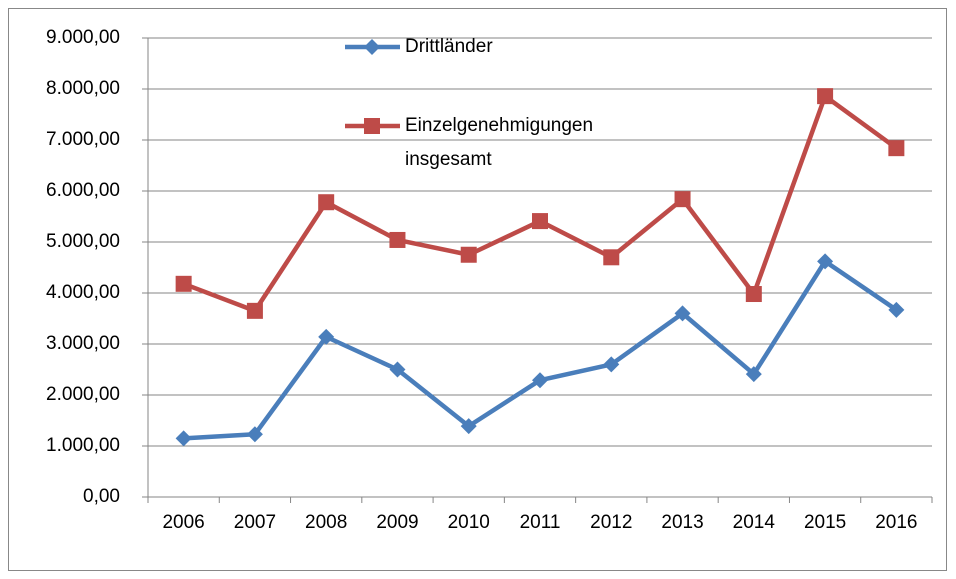 The height and width of the screenshot is (579, 956). Describe the element at coordinates (449, 46) in the screenshot. I see `legend-label: Drittländer` at that location.